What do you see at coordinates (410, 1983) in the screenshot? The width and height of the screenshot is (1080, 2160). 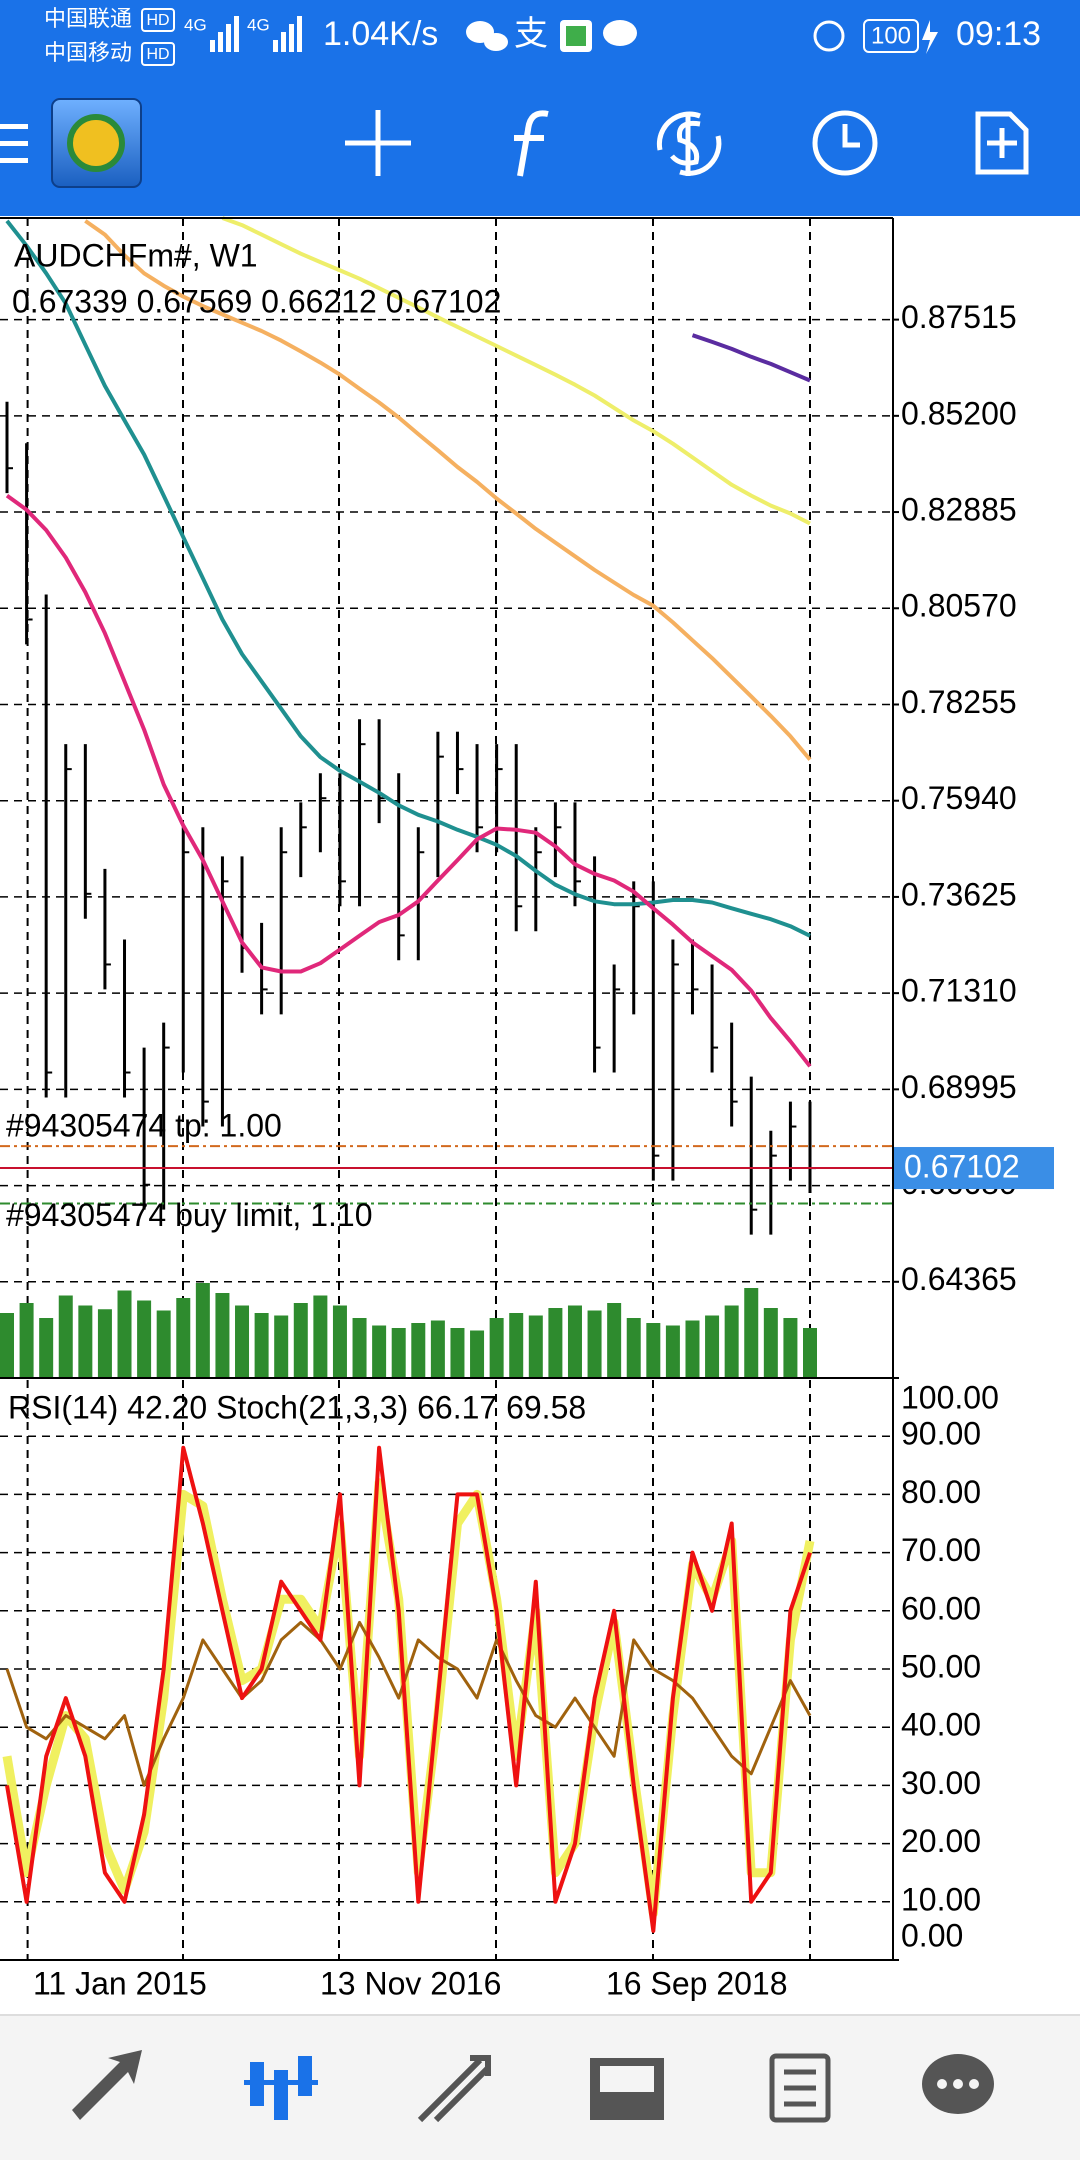 I see `date-label: 13 Nov 2016` at bounding box center [410, 1983].